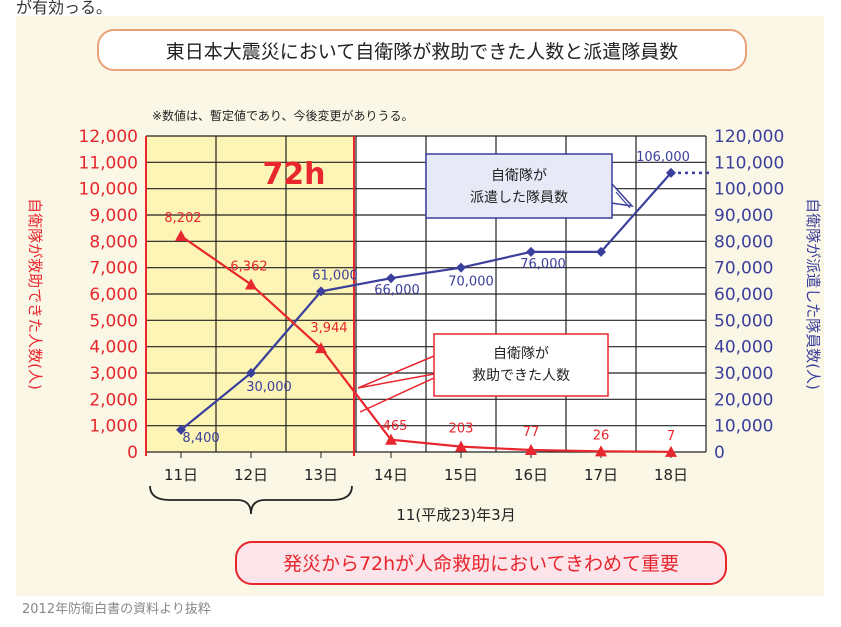  What do you see at coordinates (531, 475) in the screenshot?
I see `x-tick-label: 16日` at bounding box center [531, 475].